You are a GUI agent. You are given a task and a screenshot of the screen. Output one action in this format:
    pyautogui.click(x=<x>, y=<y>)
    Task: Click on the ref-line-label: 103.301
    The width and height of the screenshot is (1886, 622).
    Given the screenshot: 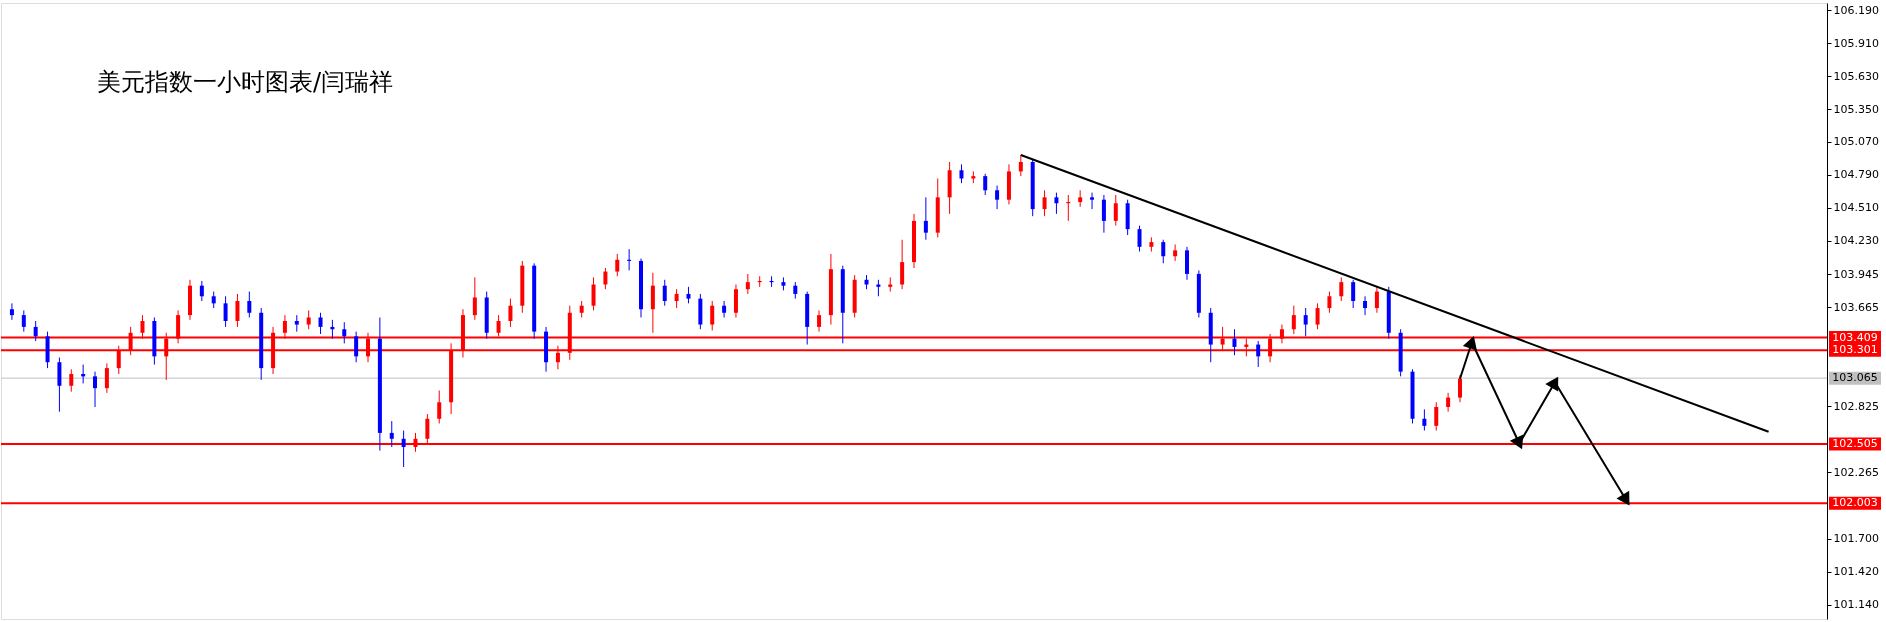 What is the action you would take?
    pyautogui.click(x=1855, y=350)
    